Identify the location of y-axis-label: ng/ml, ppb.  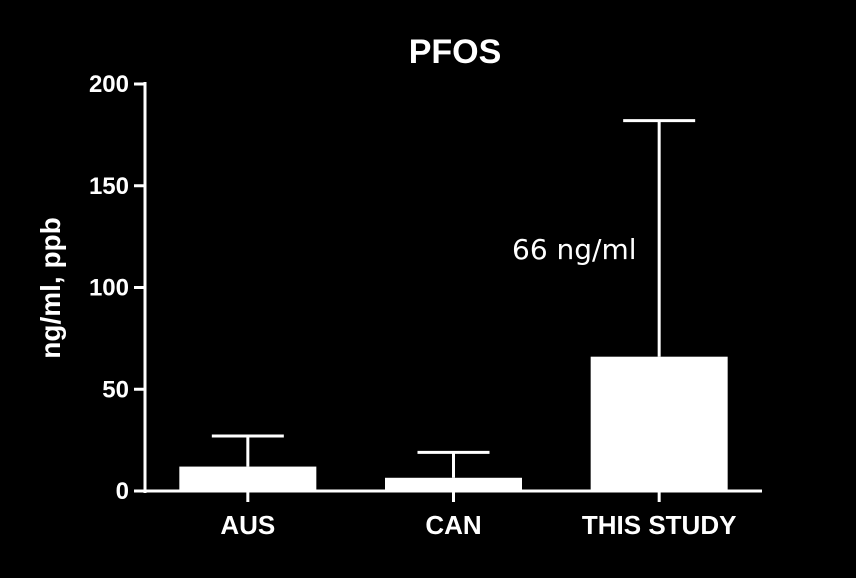
(50, 288).